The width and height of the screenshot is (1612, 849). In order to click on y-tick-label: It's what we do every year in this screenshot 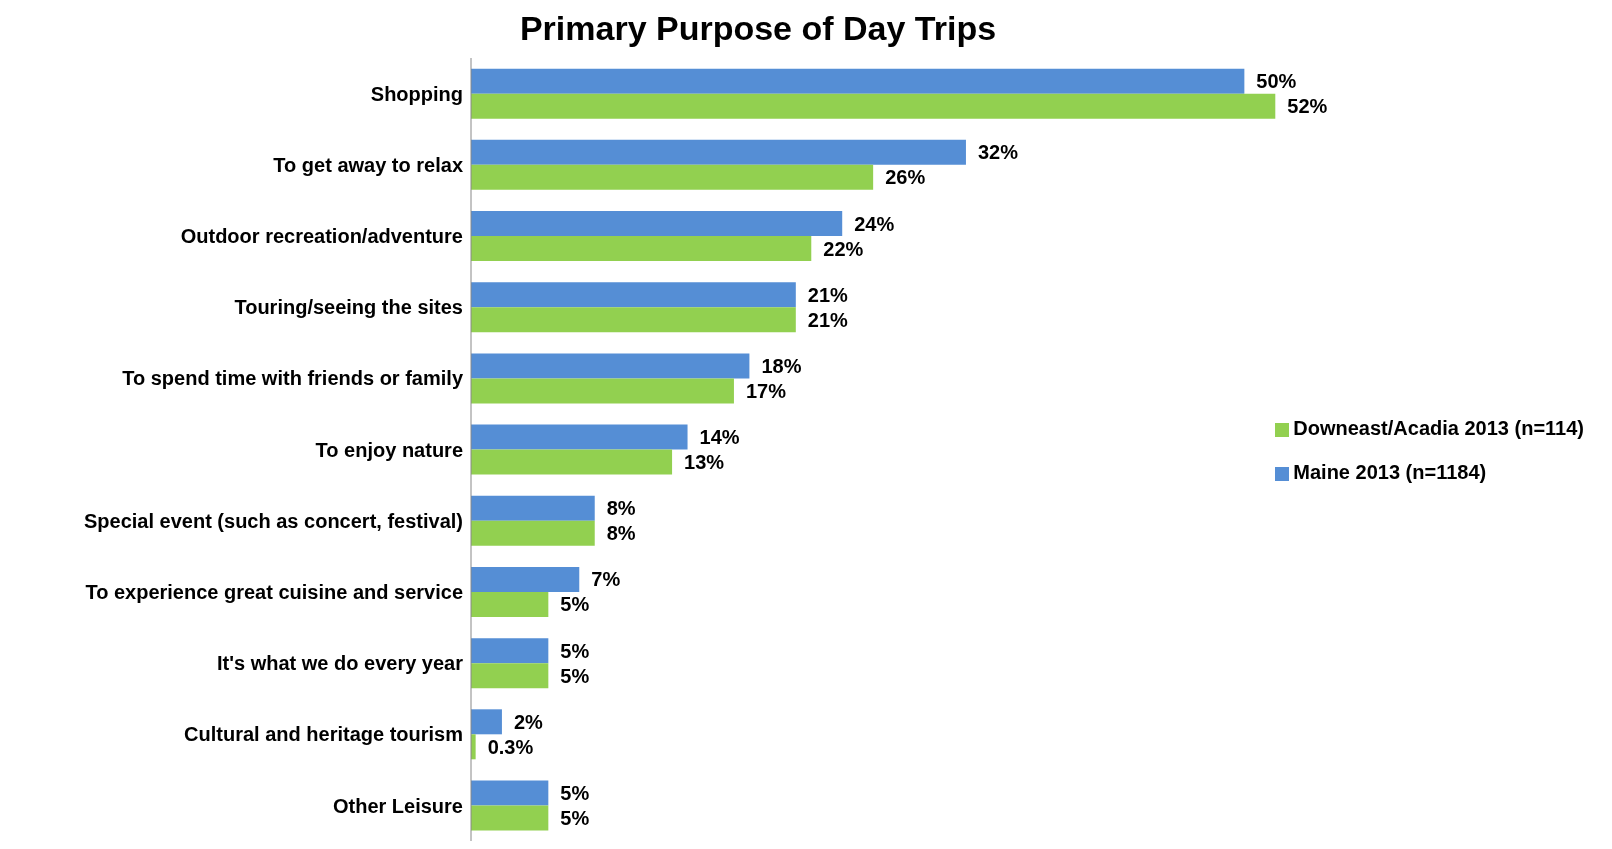, I will do `click(340, 663)`.